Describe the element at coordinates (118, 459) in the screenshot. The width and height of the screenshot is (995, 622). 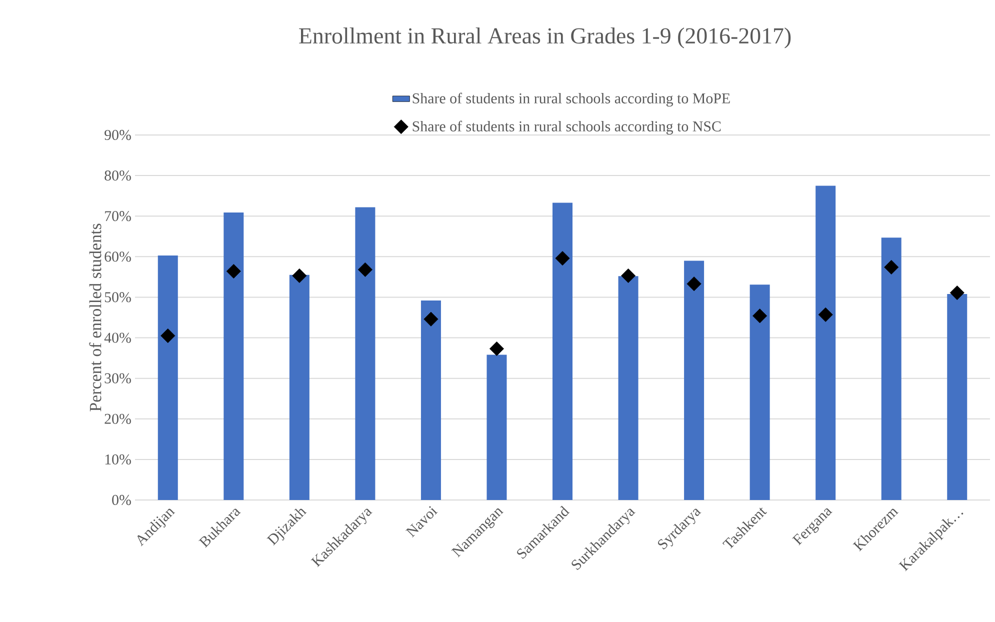
I see `y-tick-label: 10%` at that location.